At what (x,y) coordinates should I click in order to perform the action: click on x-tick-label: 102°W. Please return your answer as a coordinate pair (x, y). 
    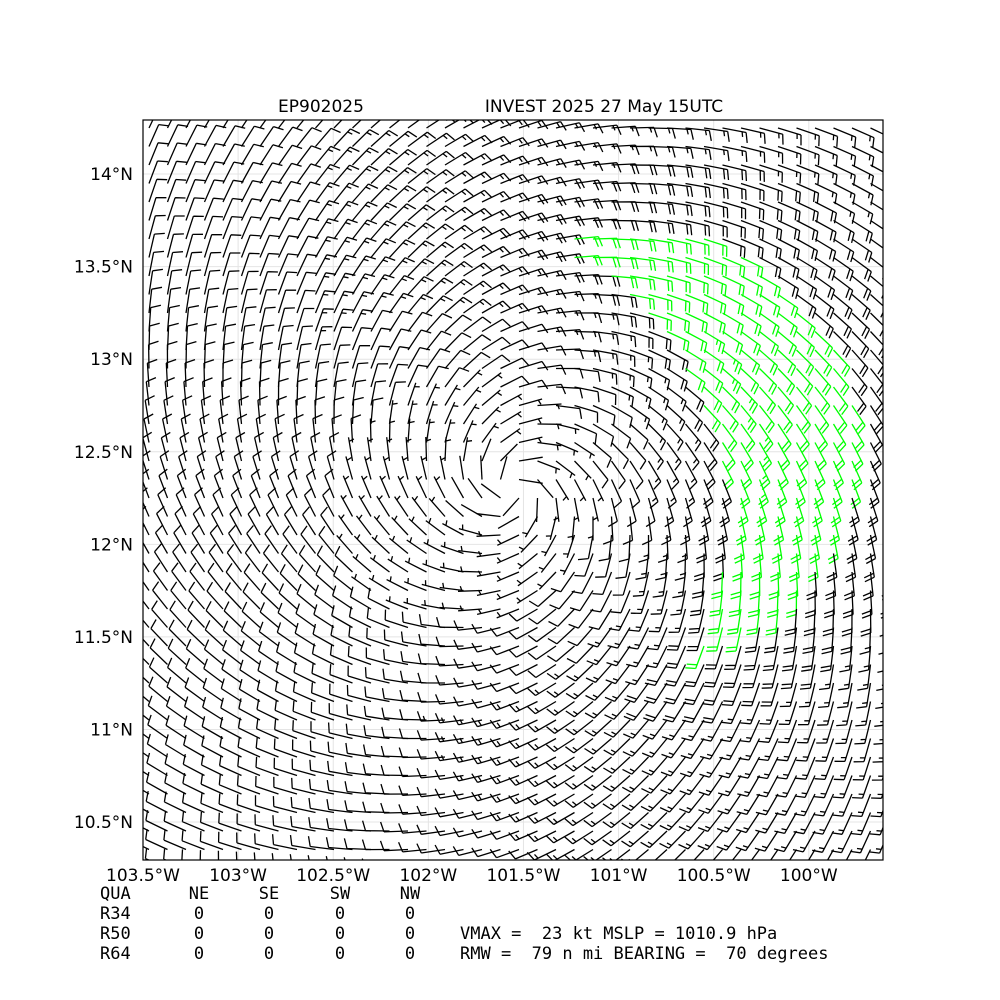
    Looking at the image, I should click on (428, 876).